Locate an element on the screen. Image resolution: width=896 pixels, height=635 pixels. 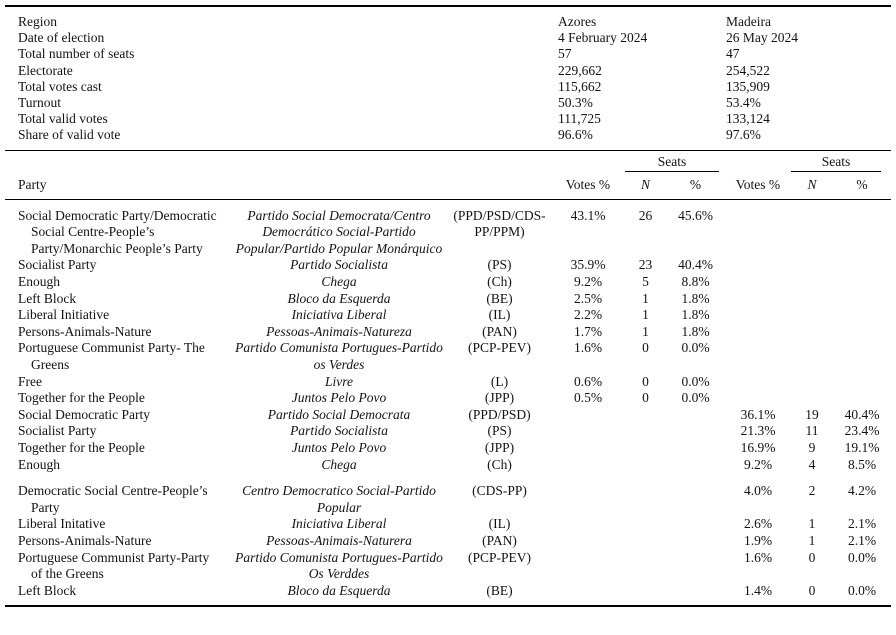
party-name-en: Left Block is located at coordinates (47, 590).